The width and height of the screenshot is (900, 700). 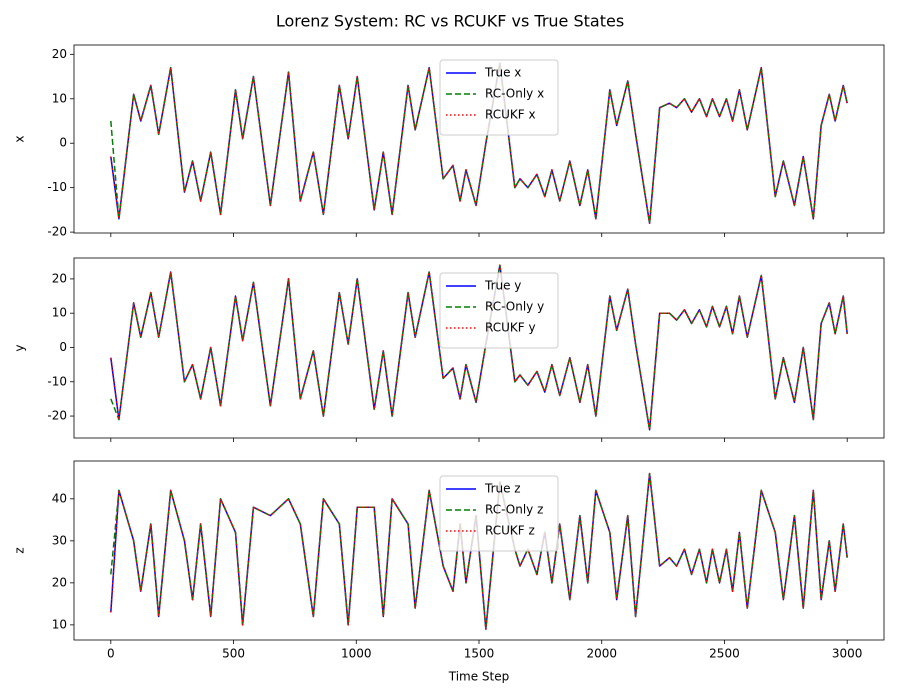 What do you see at coordinates (20, 138) in the screenshot?
I see `y-axis-label: x` at bounding box center [20, 138].